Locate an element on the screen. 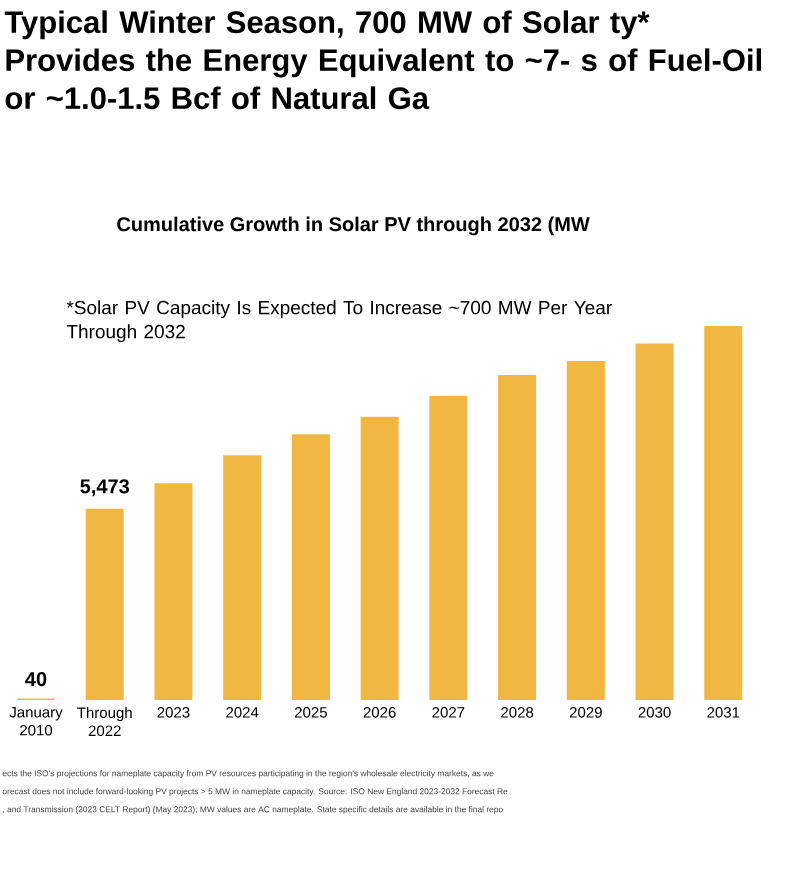  chart-title: Typical Winter Season, 700 MW of Solar ty* Provides the Energy Equivalent to ~7- s of Fuel-Oil or ~1.0-1.5 Bcf of Natural Ga is located at coordinates (382, 60).